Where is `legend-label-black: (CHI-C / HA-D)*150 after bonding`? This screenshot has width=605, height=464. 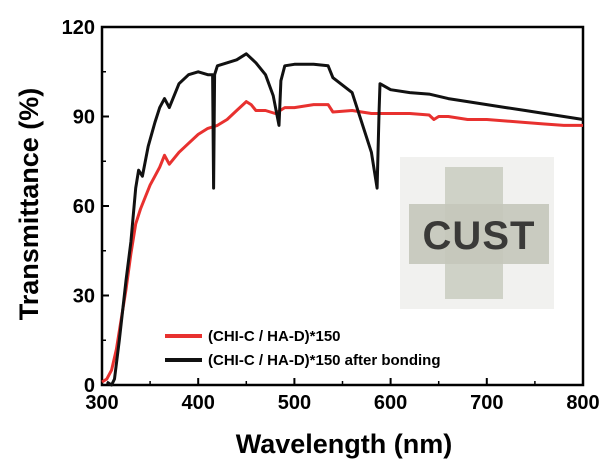 legend-label-black: (CHI-C / HA-D)*150 after bonding is located at coordinates (324, 360).